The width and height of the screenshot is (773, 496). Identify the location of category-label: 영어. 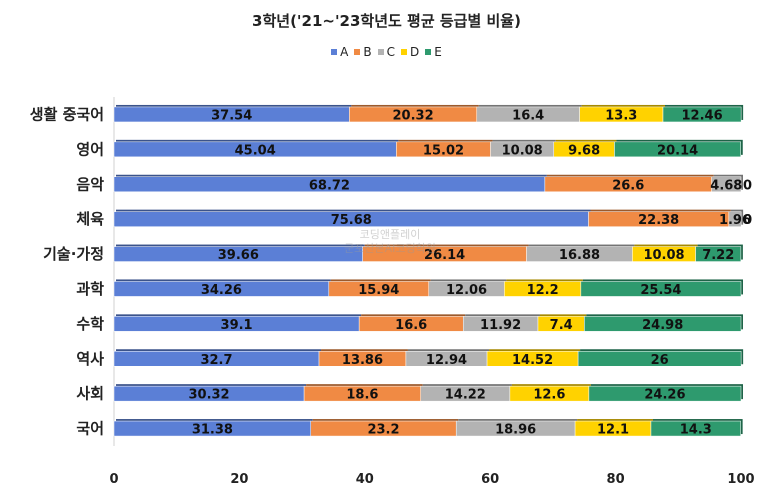
(90, 149).